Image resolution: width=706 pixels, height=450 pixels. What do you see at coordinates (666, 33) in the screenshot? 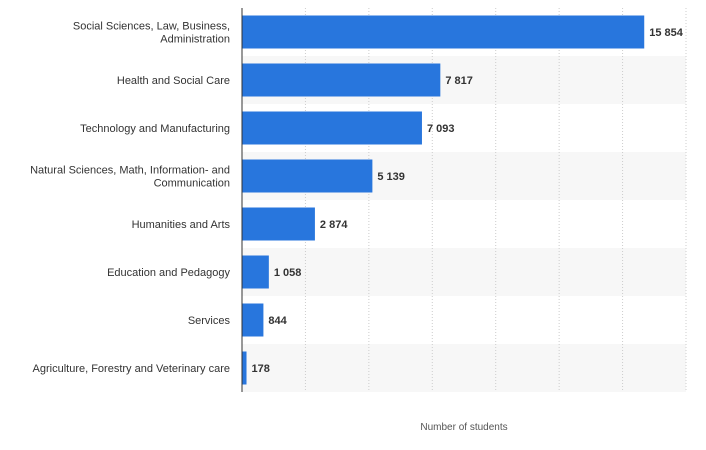
I see `data-label: 15 854` at bounding box center [666, 33].